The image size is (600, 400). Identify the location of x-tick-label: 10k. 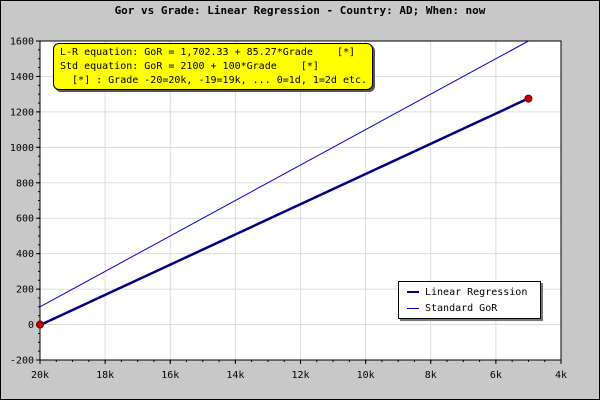
(366, 375).